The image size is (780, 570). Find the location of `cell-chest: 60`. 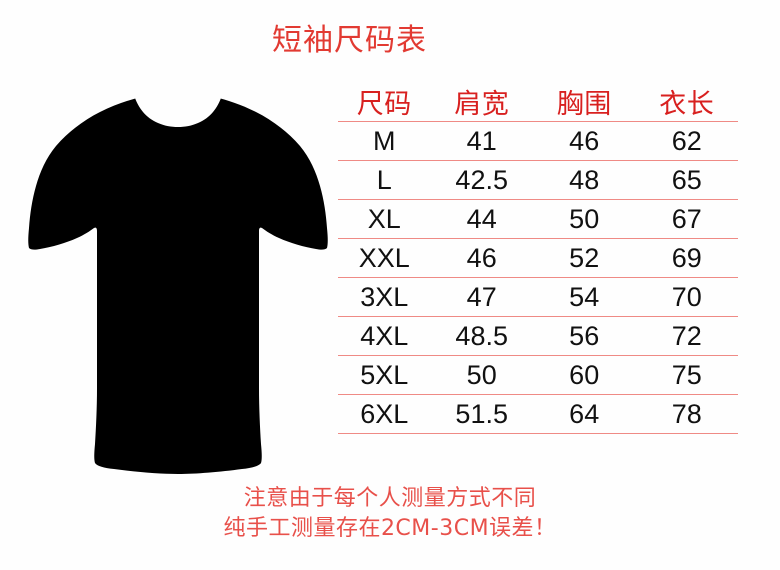

cell-chest: 60 is located at coordinates (584, 374).